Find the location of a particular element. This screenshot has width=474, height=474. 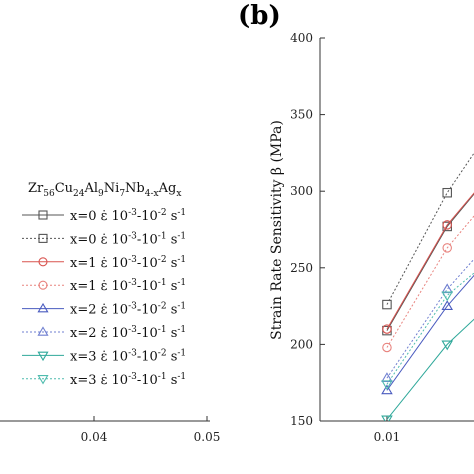

left-x-ticks: 0.04 0.05 is located at coordinates (151, 430).